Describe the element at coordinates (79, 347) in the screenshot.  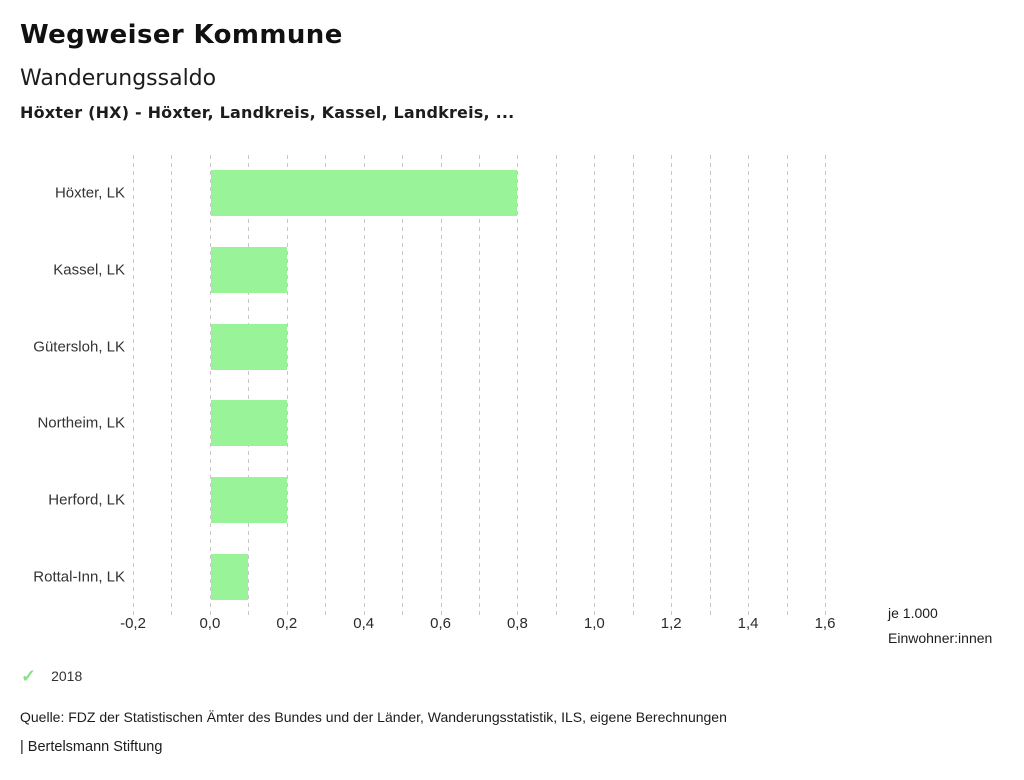
I see `category-label: Gütersloh, LK` at that location.